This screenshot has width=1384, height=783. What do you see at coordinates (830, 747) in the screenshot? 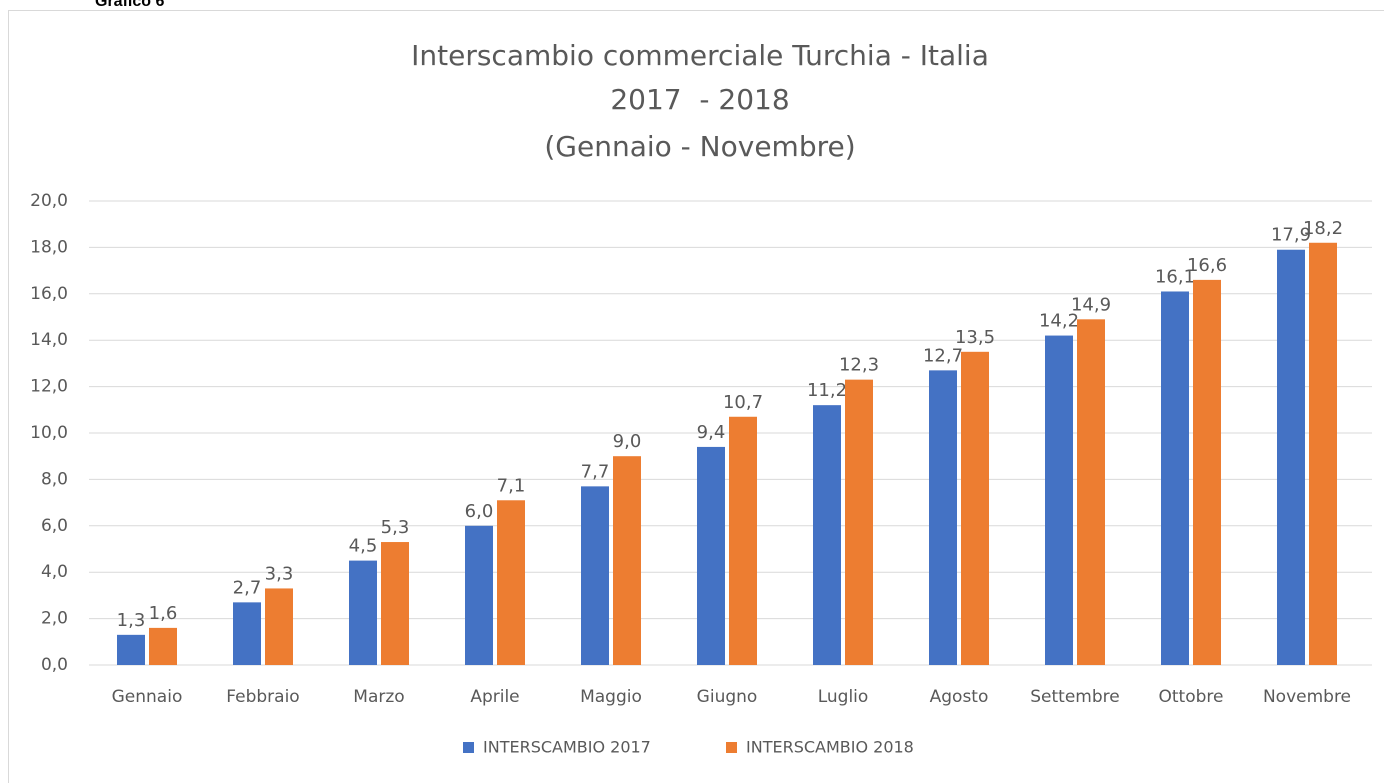
I see `legend-label: INTERSCAMBIO 2018` at bounding box center [830, 747].